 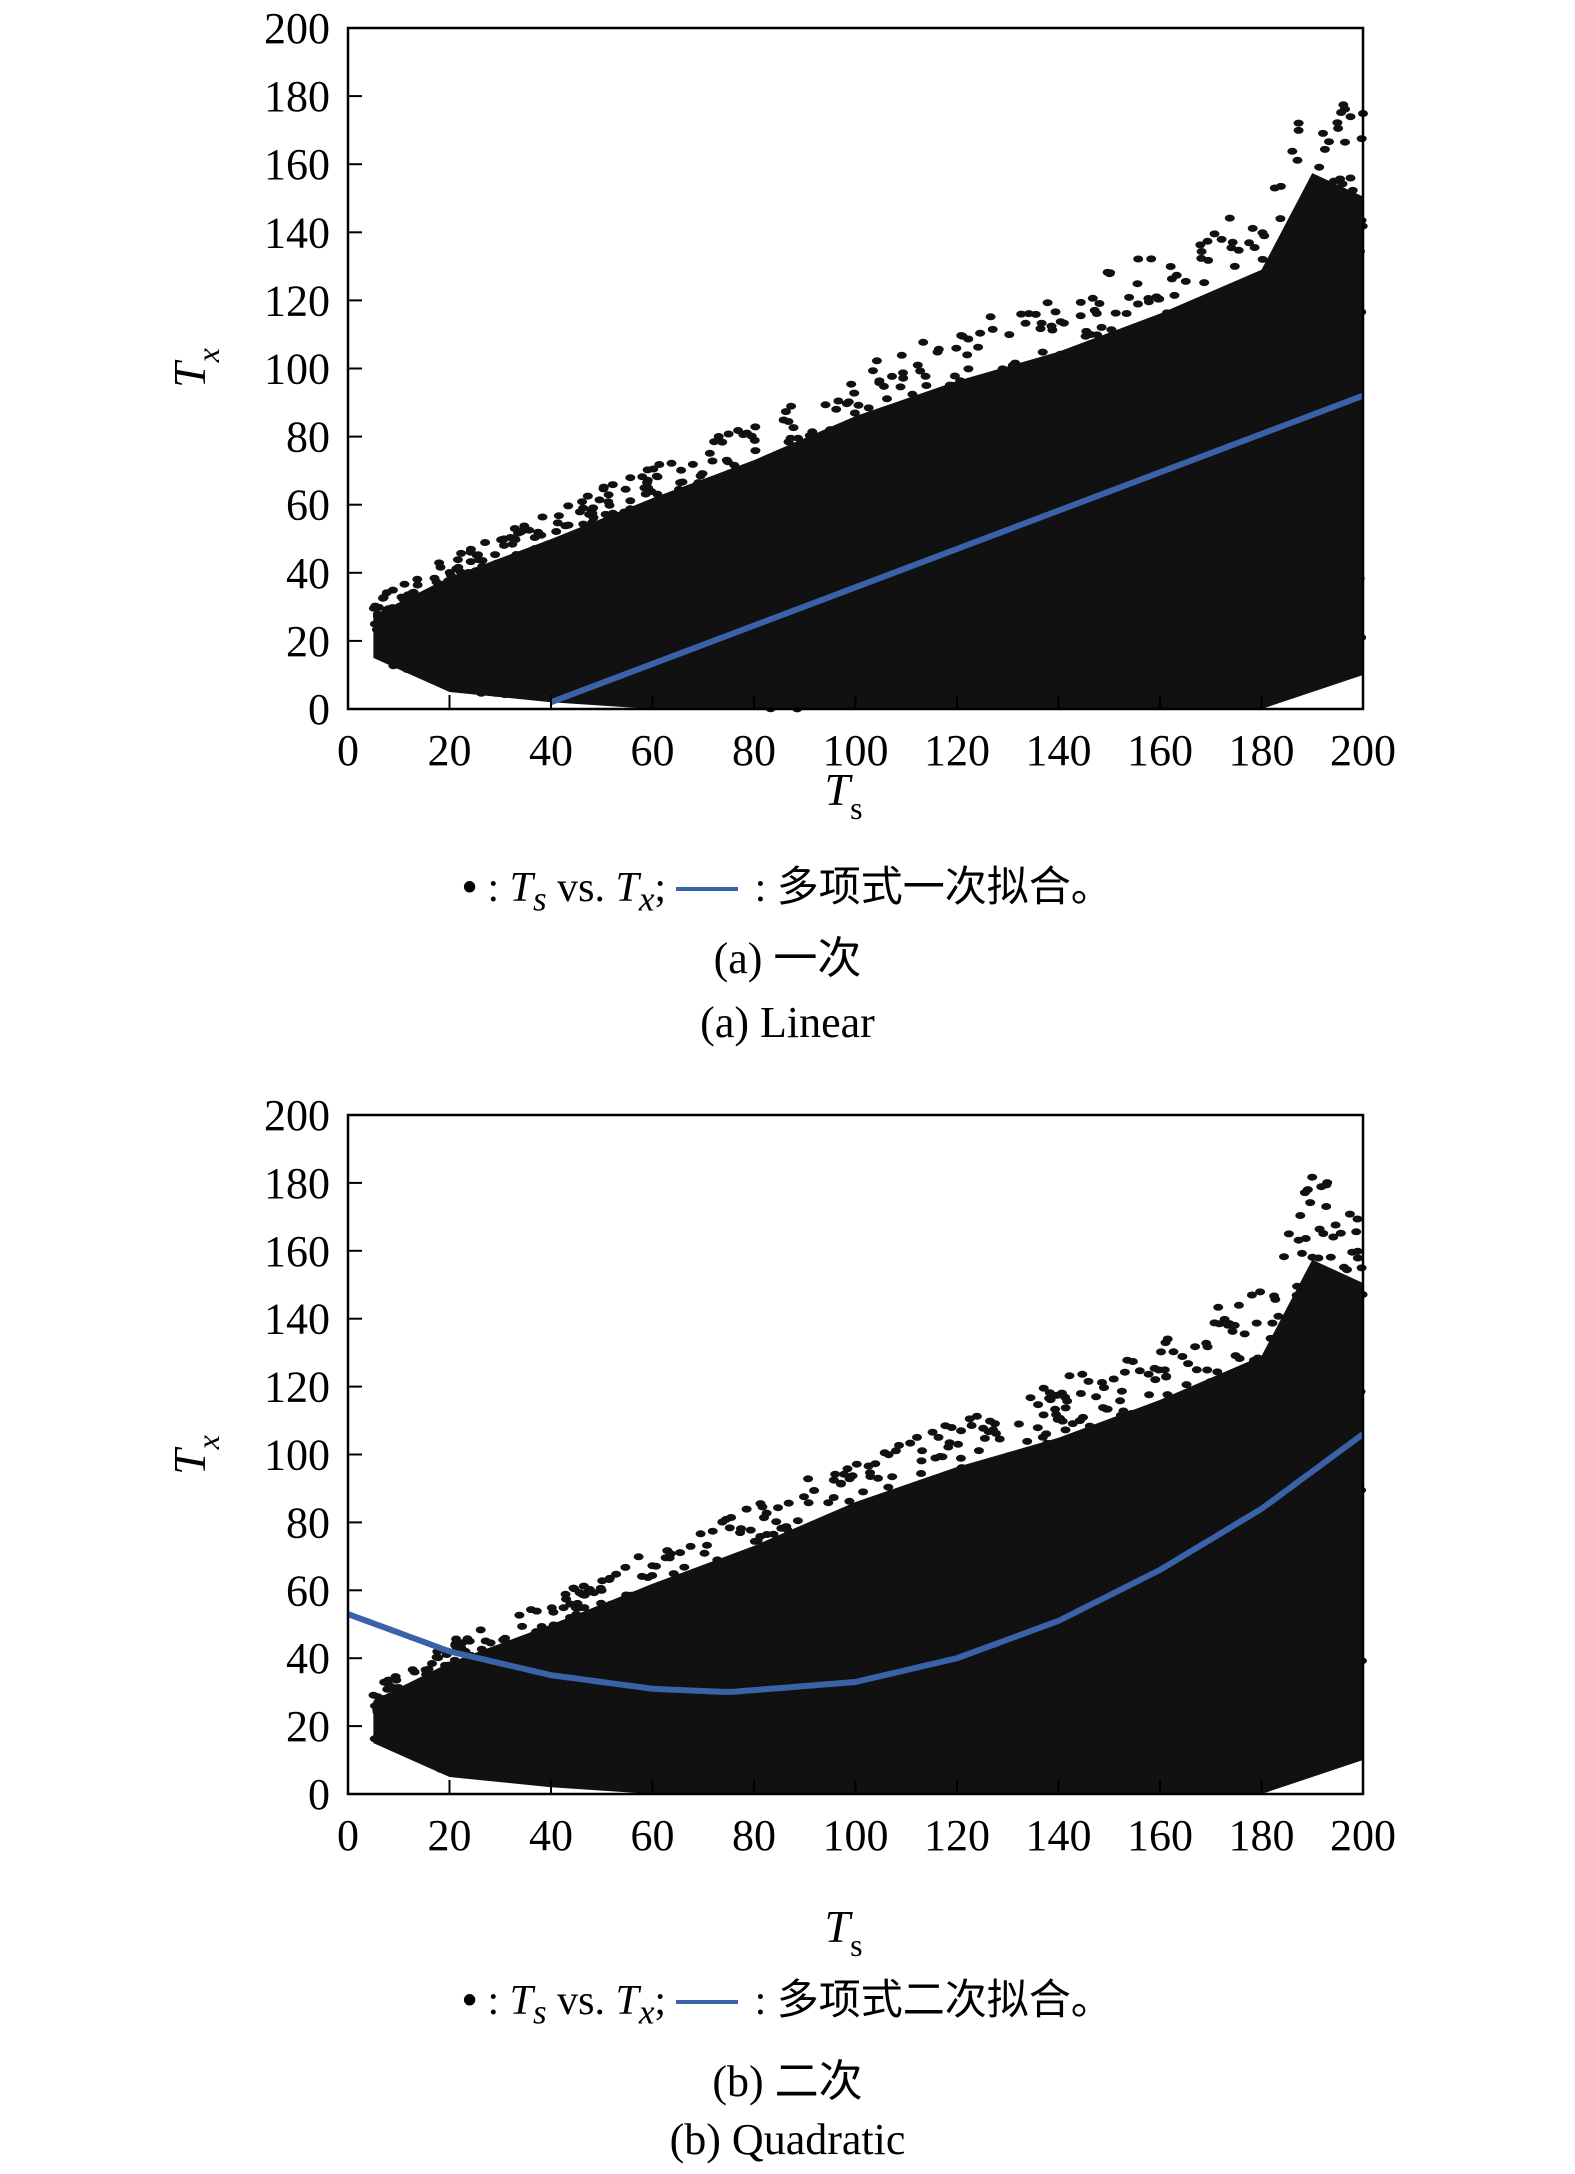 What do you see at coordinates (843, 795) in the screenshot?
I see `x-axis-title: Ts` at bounding box center [843, 795].